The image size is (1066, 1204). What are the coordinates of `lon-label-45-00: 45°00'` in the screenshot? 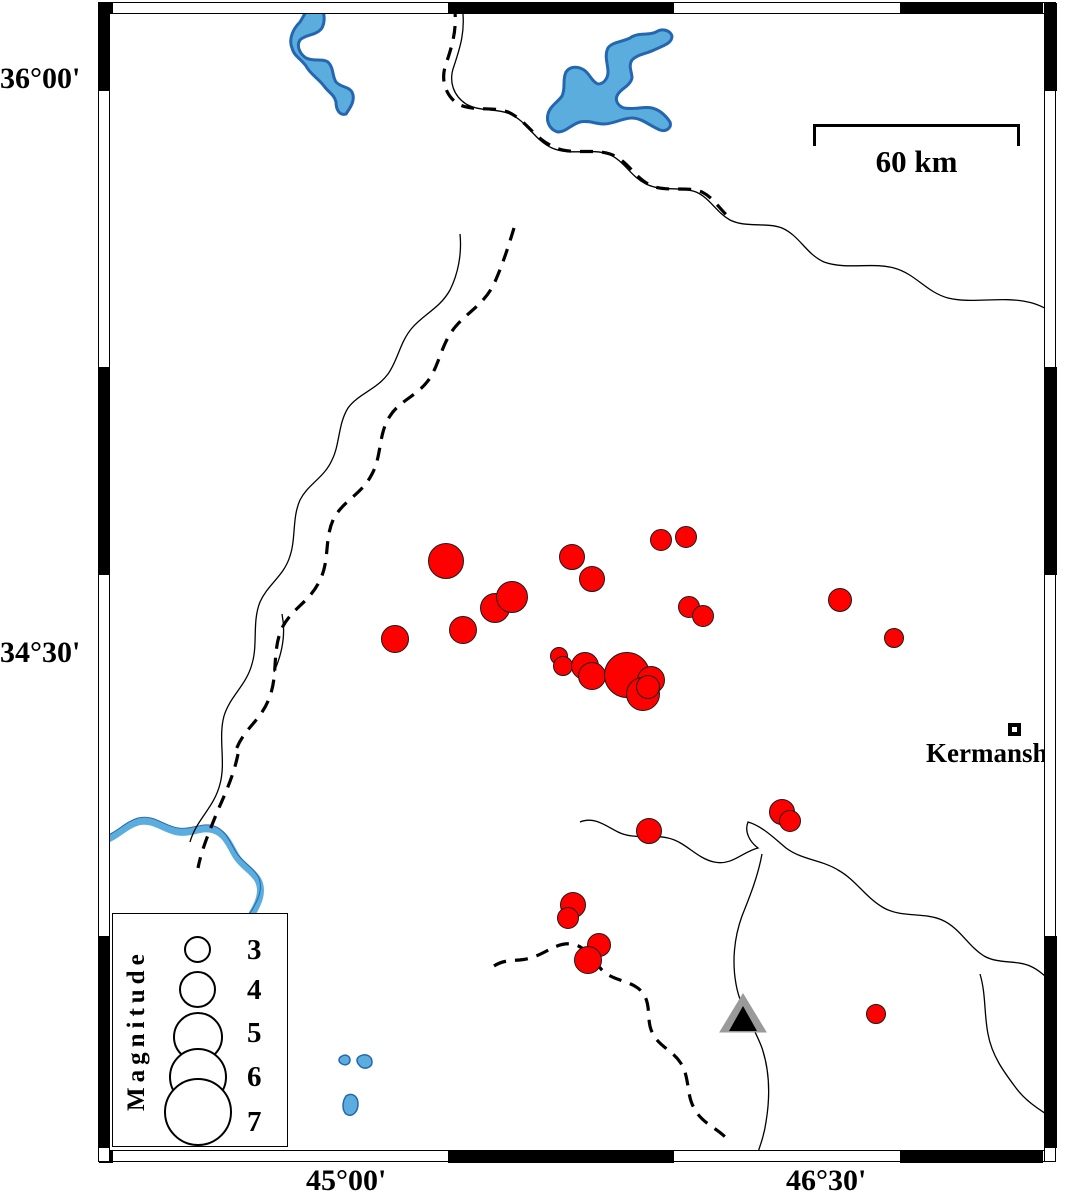 It's located at (346, 1180).